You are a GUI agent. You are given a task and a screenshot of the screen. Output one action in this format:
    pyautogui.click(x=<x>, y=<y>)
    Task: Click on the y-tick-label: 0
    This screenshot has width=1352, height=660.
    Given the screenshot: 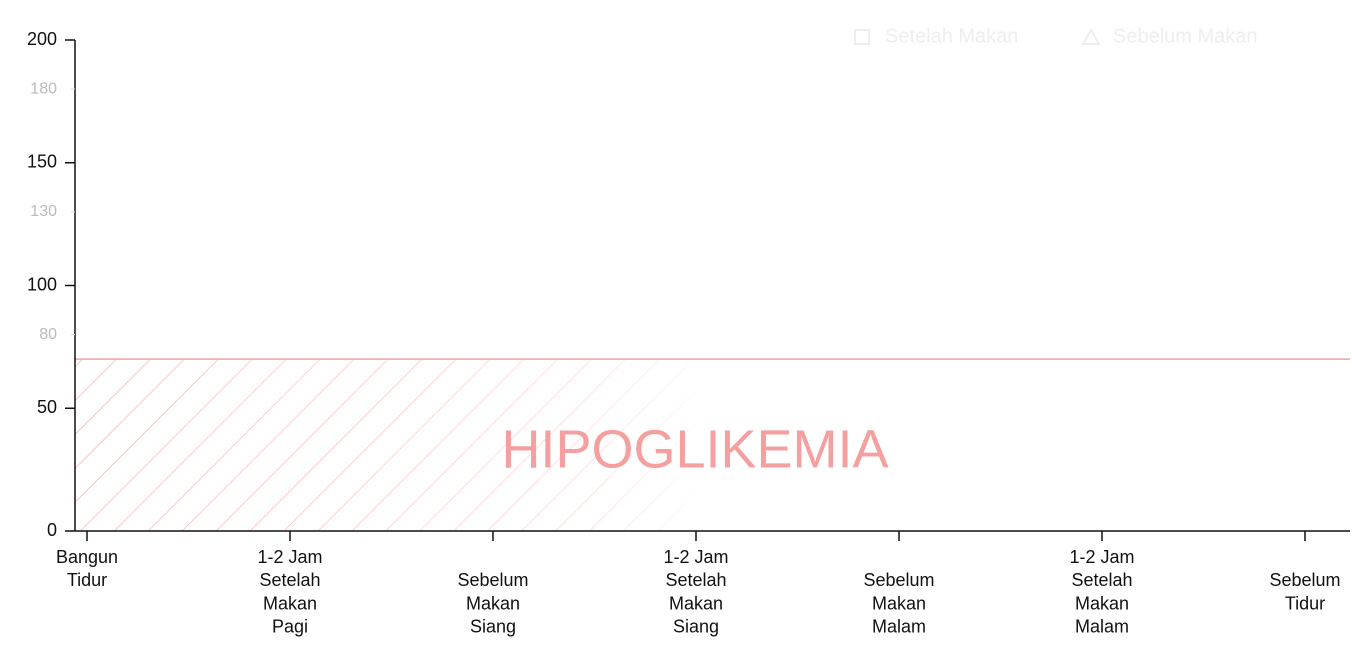 What is the action you would take?
    pyautogui.click(x=52, y=530)
    